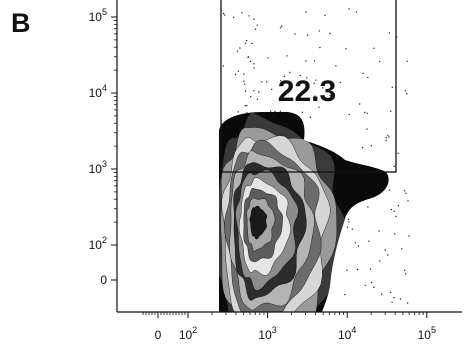  I want to click on y-tick-label: 10², so click(98, 243).